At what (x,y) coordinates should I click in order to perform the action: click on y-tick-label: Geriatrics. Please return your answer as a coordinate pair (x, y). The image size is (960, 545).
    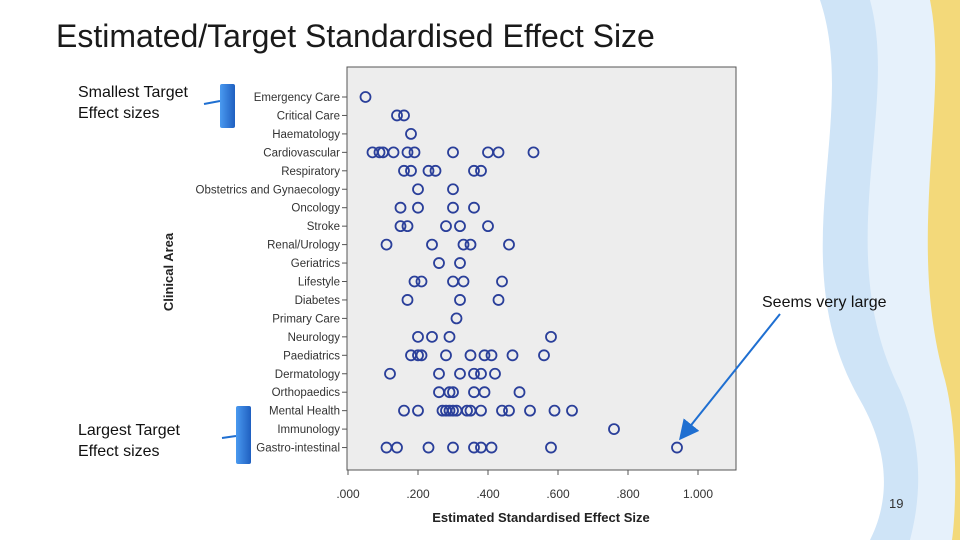
    Looking at the image, I should click on (315, 264).